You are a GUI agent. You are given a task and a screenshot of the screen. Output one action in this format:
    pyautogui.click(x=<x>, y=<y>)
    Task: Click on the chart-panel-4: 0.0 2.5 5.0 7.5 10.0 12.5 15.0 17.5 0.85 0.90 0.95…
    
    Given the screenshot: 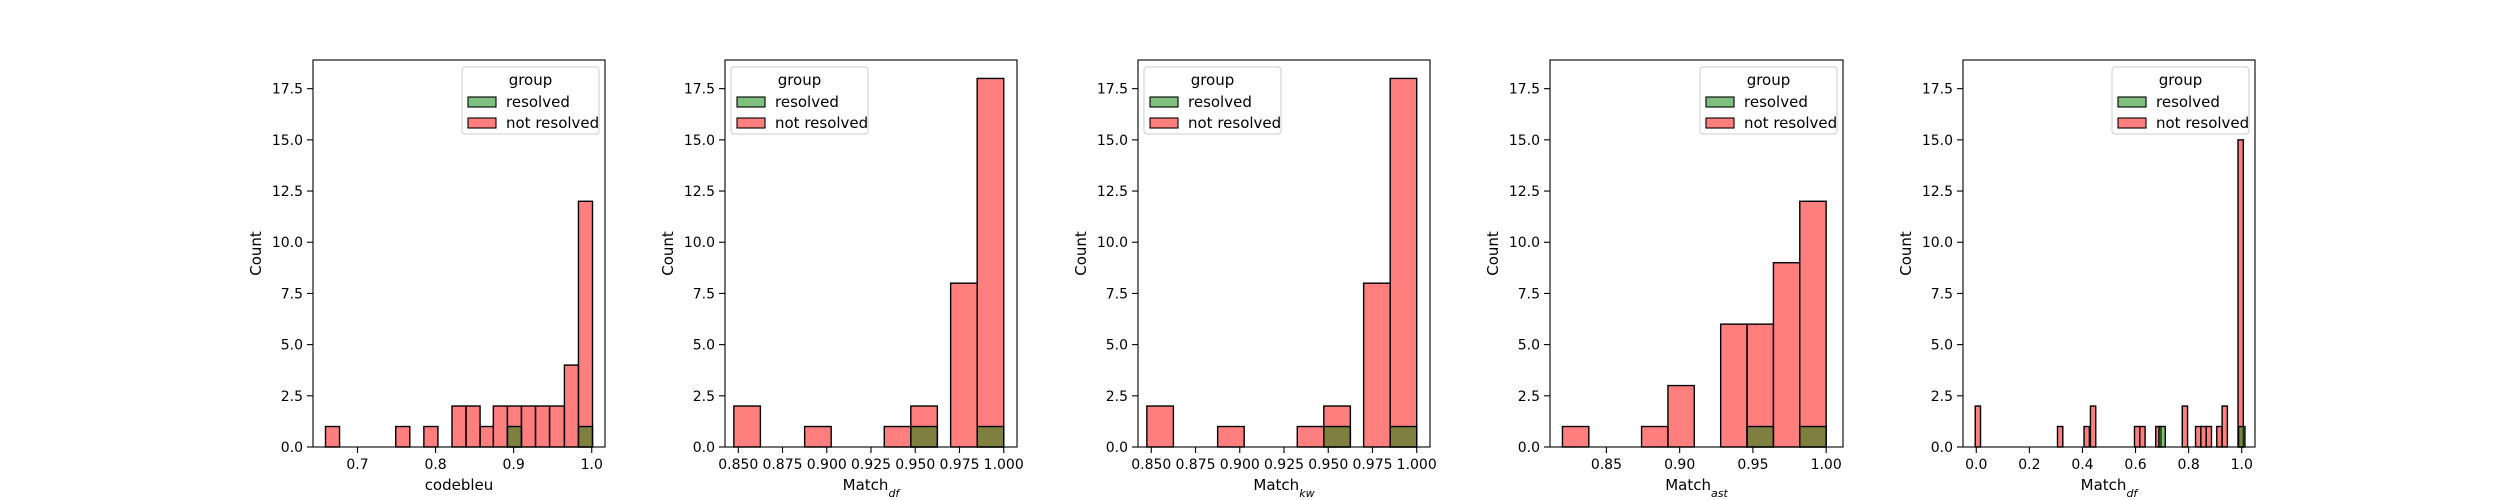 What is the action you would take?
    pyautogui.click(x=1664, y=279)
    